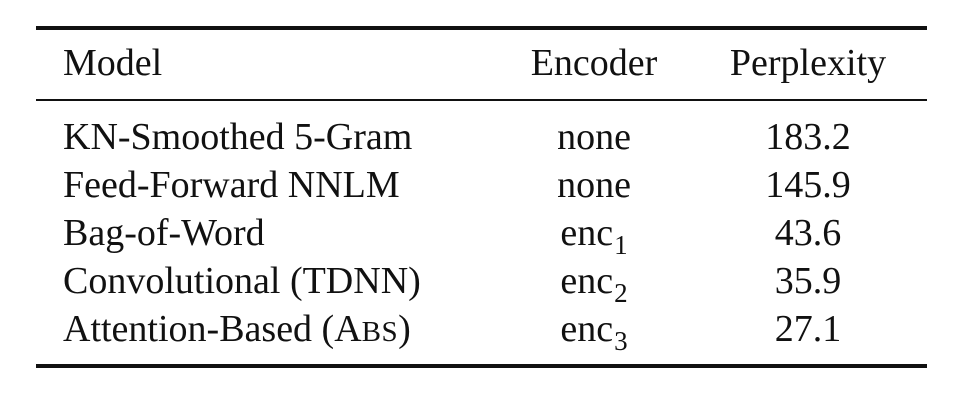  I want to click on row-5-model-suffix: ), so click(404, 329).